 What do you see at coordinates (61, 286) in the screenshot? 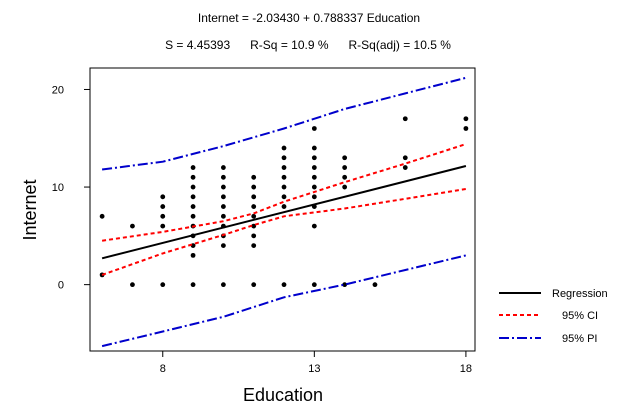
I see `y-tick-label: 0` at bounding box center [61, 286].